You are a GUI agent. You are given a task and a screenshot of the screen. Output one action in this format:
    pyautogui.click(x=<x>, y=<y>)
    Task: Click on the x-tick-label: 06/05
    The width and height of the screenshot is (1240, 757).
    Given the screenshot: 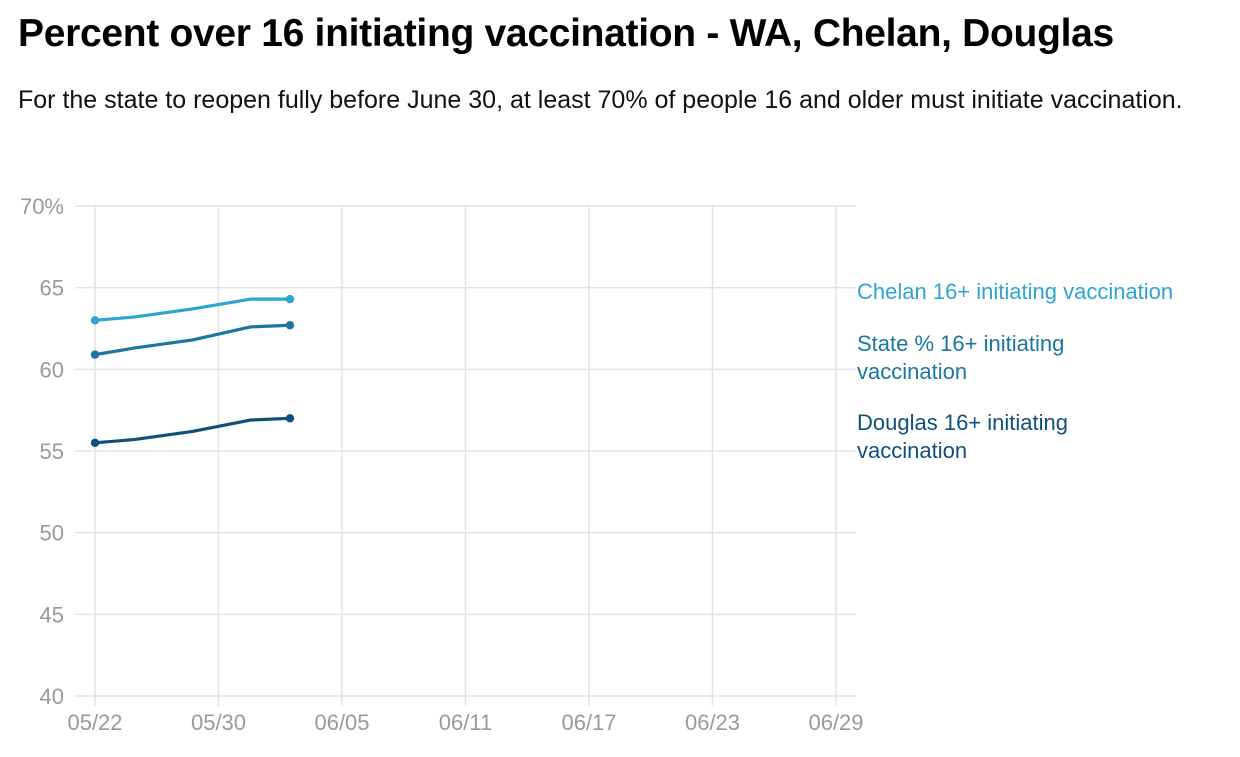 What is the action you would take?
    pyautogui.click(x=341, y=722)
    